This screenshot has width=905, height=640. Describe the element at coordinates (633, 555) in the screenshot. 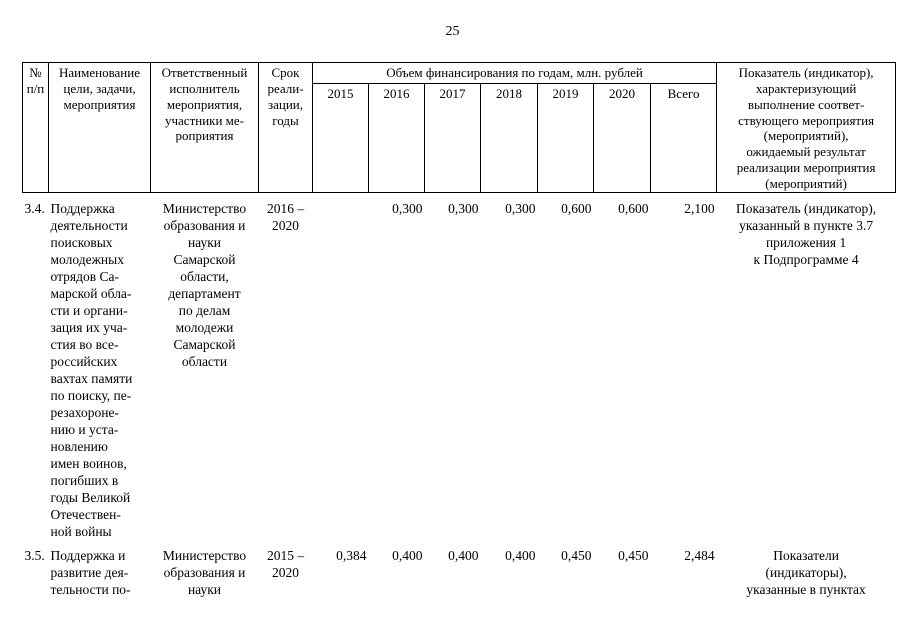

I see `cell-value-2020: 0,450` at that location.